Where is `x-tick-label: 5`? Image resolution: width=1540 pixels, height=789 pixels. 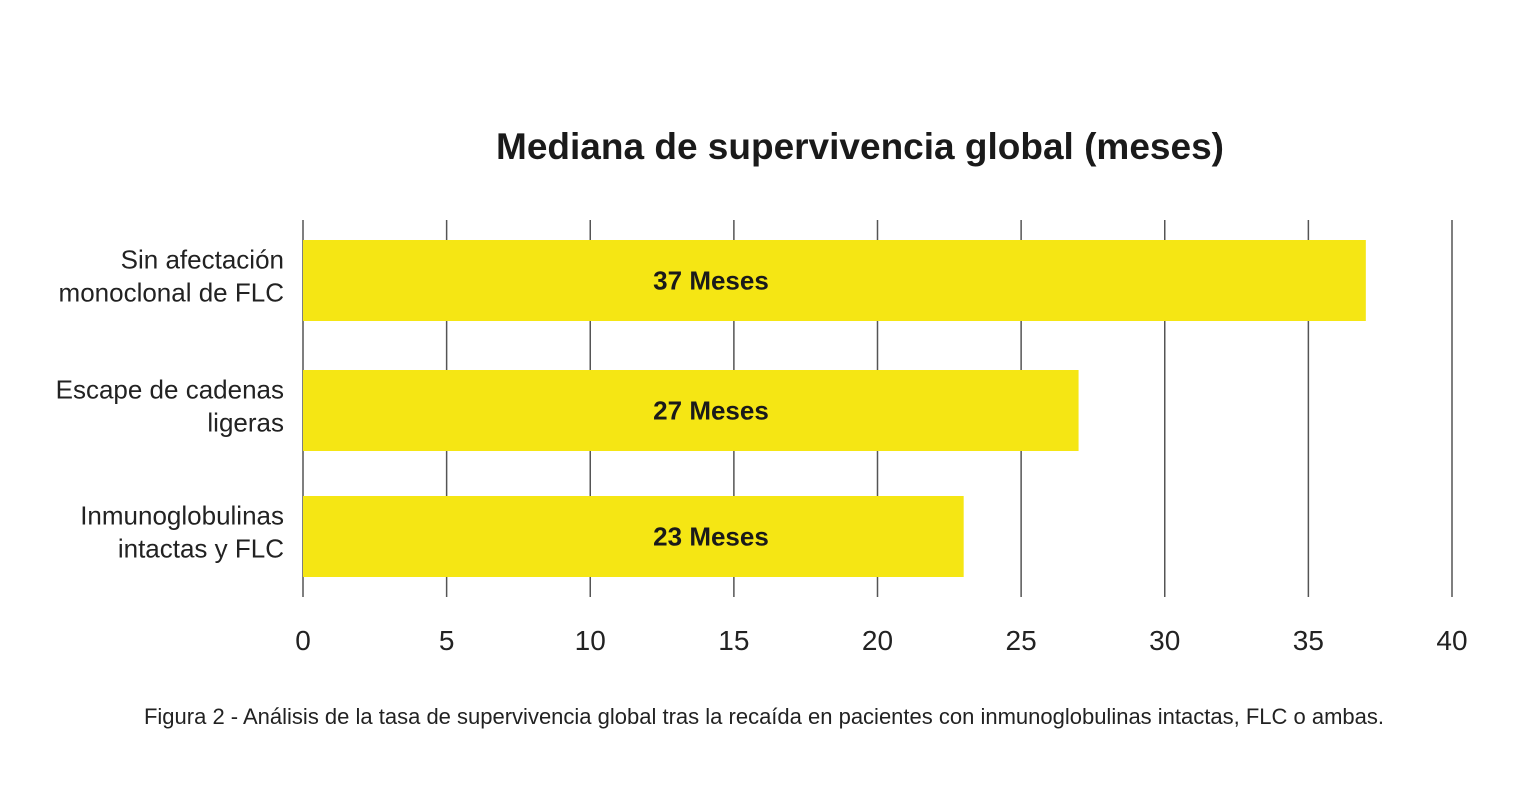 x-tick-label: 5 is located at coordinates (447, 640).